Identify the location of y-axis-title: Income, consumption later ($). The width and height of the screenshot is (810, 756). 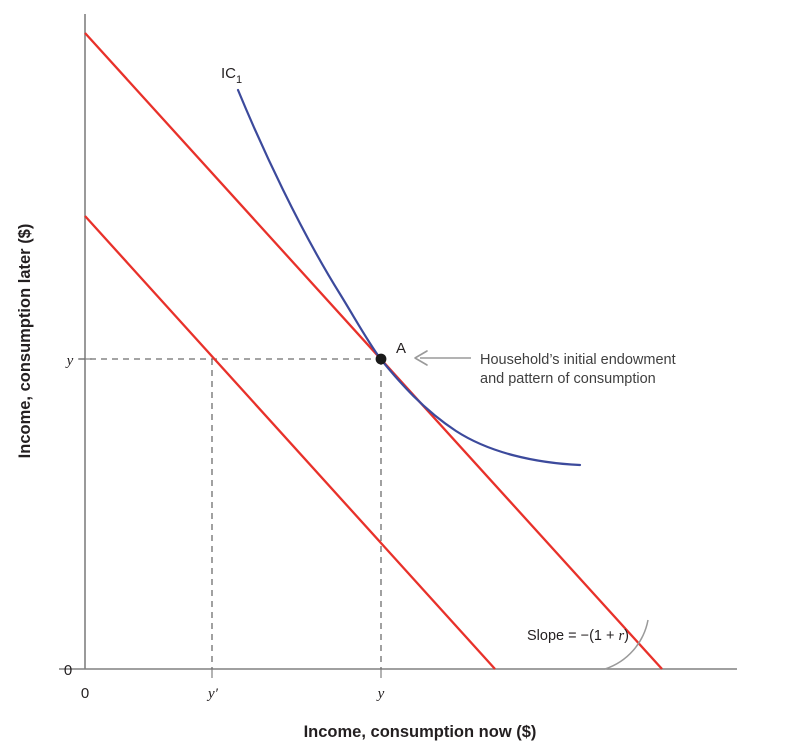
(25, 341).